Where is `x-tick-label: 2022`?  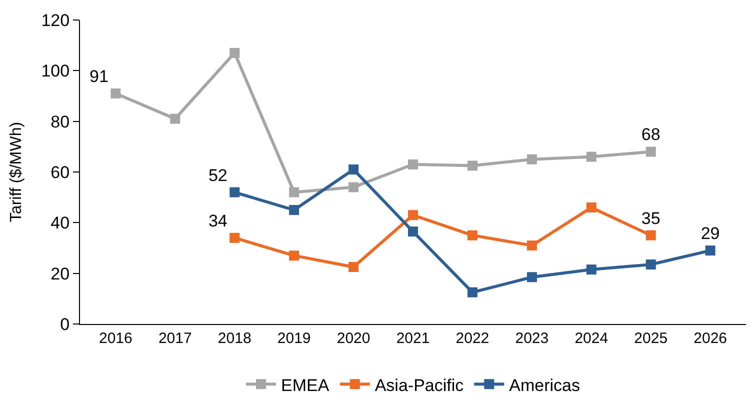
x-tick-label: 2022 is located at coordinates (473, 338).